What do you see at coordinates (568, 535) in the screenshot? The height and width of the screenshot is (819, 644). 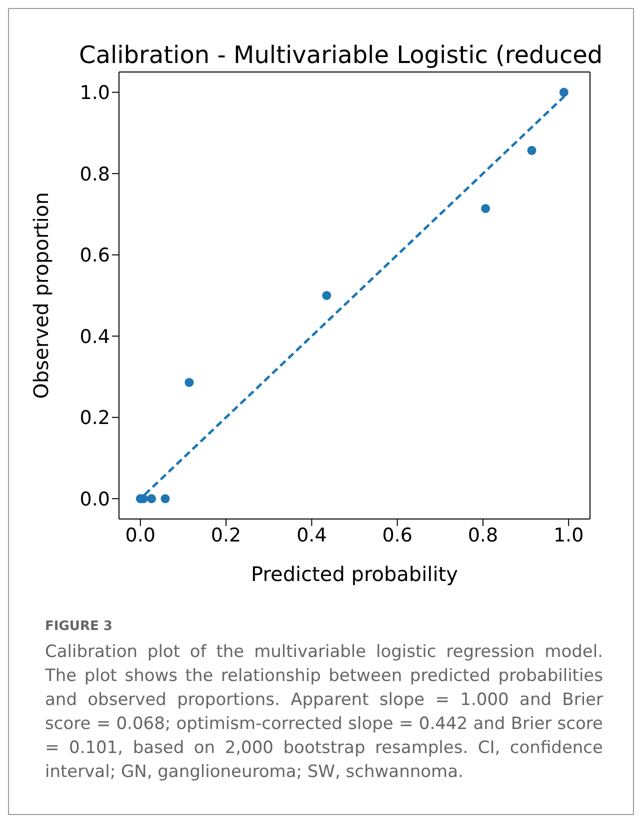 I see `x-tick-label: 1.0` at bounding box center [568, 535].